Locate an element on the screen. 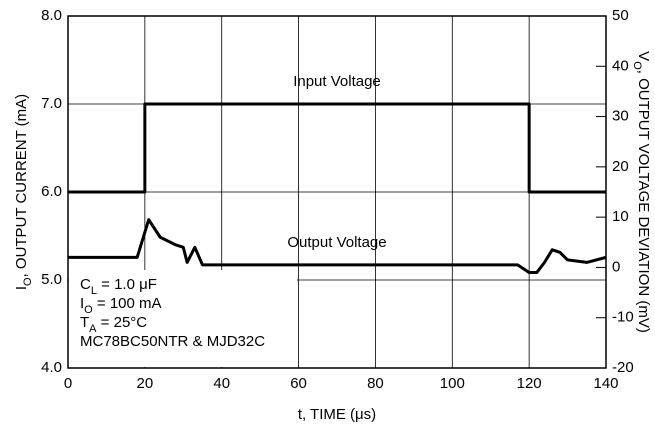 The height and width of the screenshot is (435, 655). annotation-sub: L is located at coordinates (94, 291).